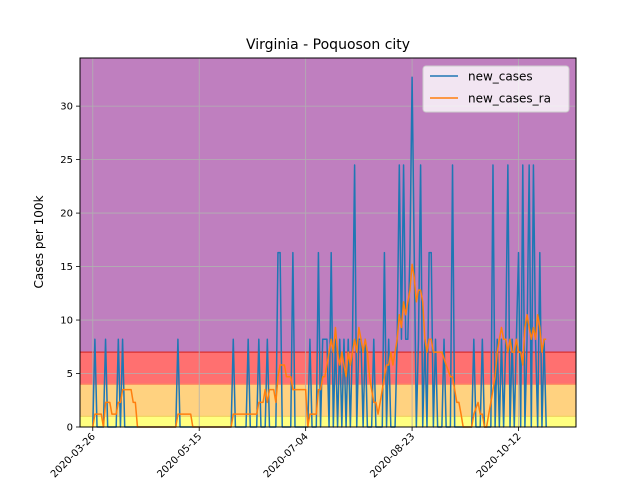 This screenshot has width=640, height=480. I want to click on legend-label-new-cases-ra: new_cases_ra, so click(509, 99).